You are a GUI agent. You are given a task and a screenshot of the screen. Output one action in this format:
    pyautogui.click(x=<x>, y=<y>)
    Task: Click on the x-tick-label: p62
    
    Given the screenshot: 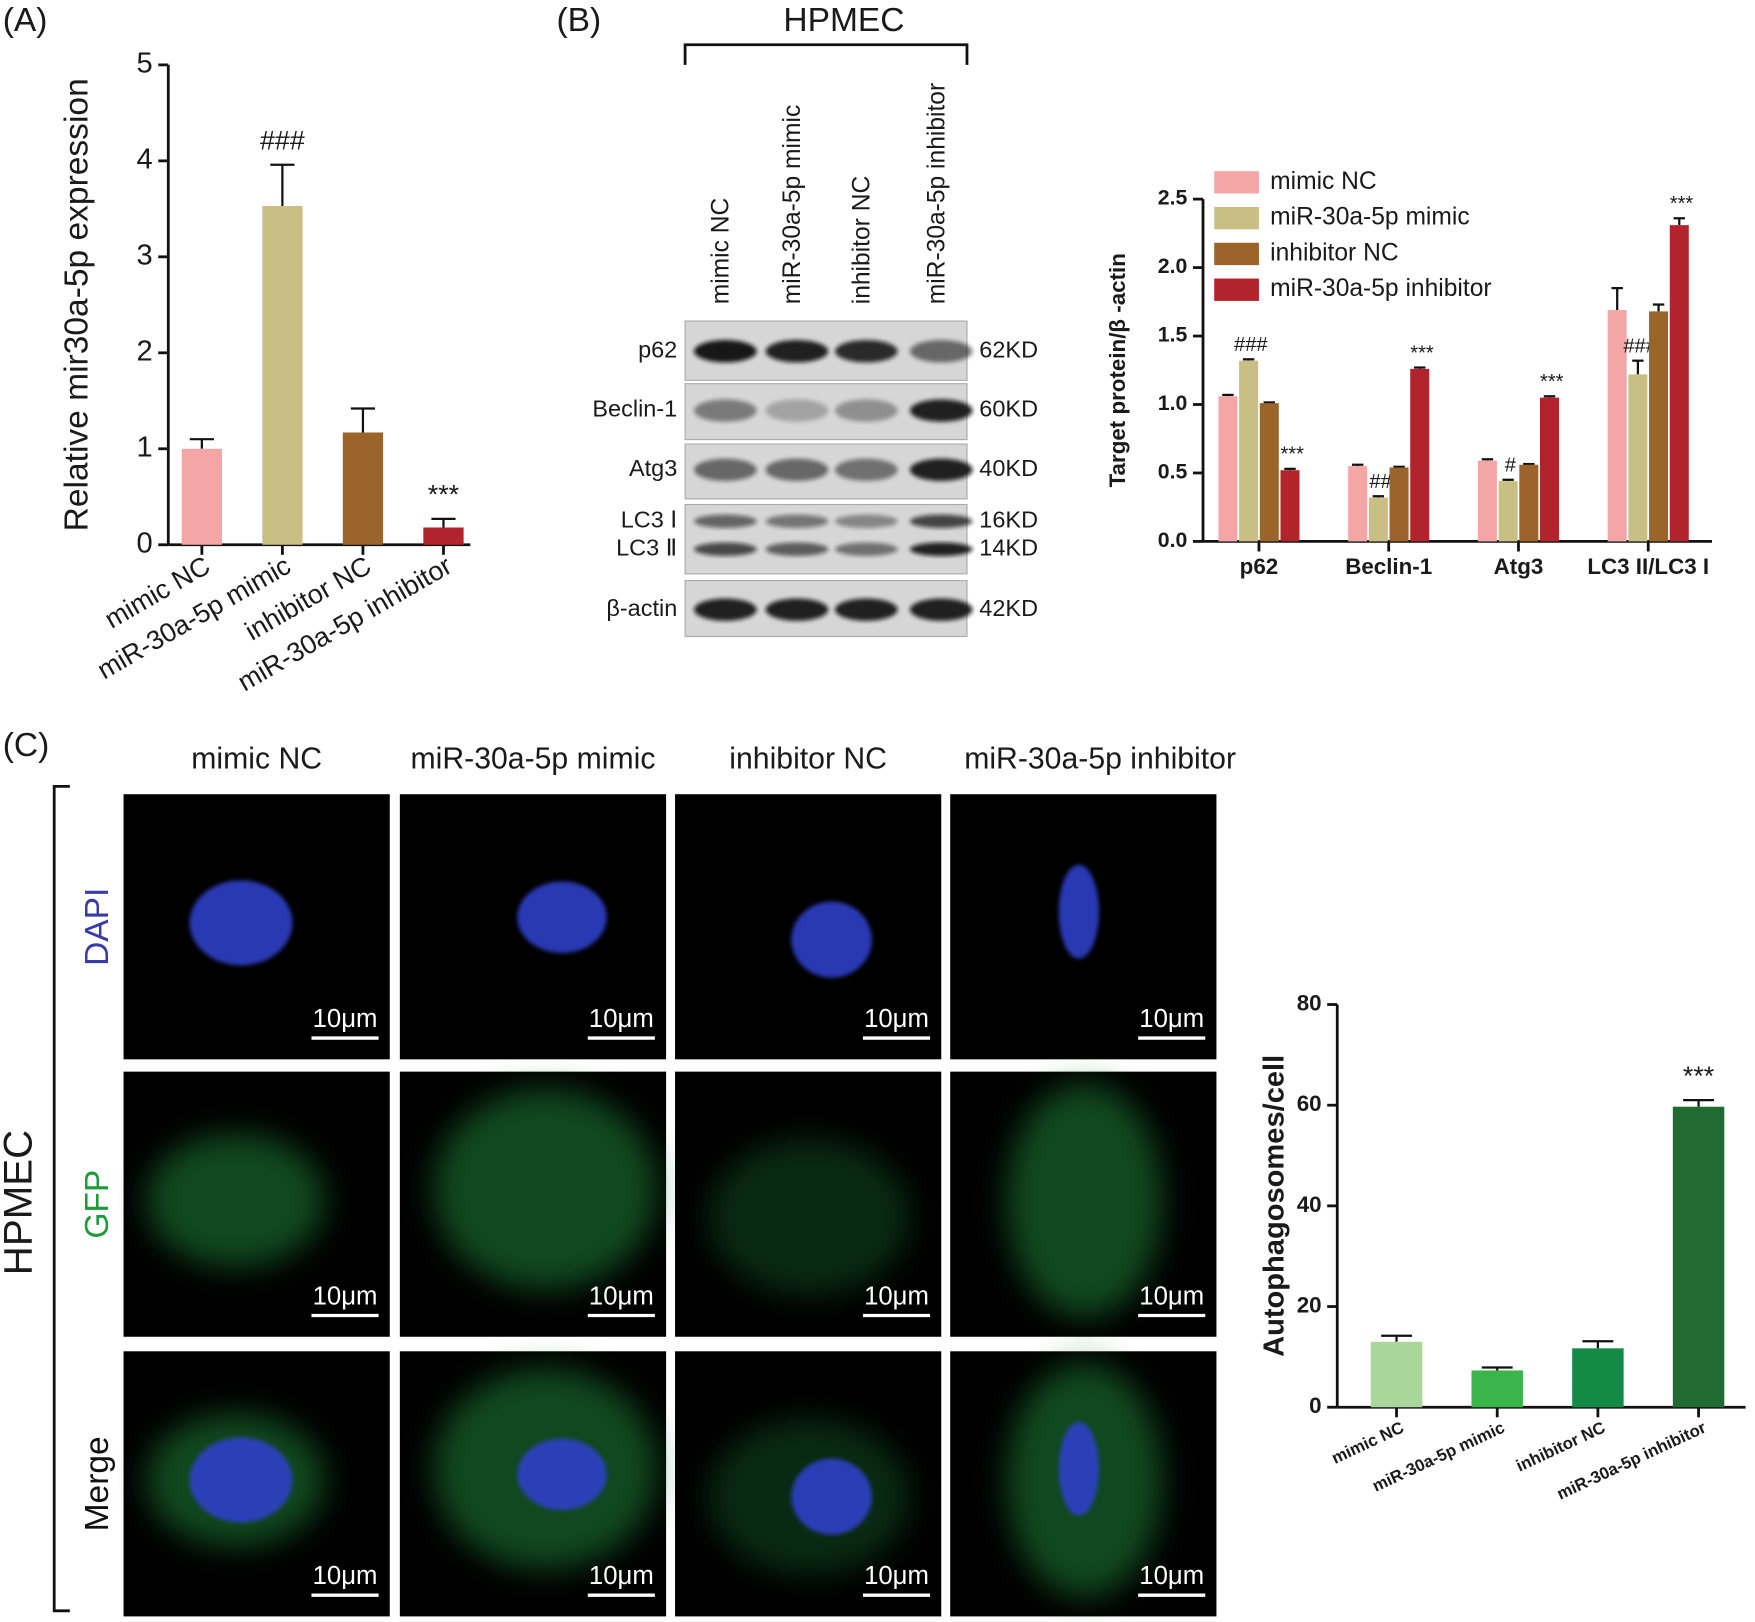 What is the action you would take?
    pyautogui.click(x=1259, y=566)
    